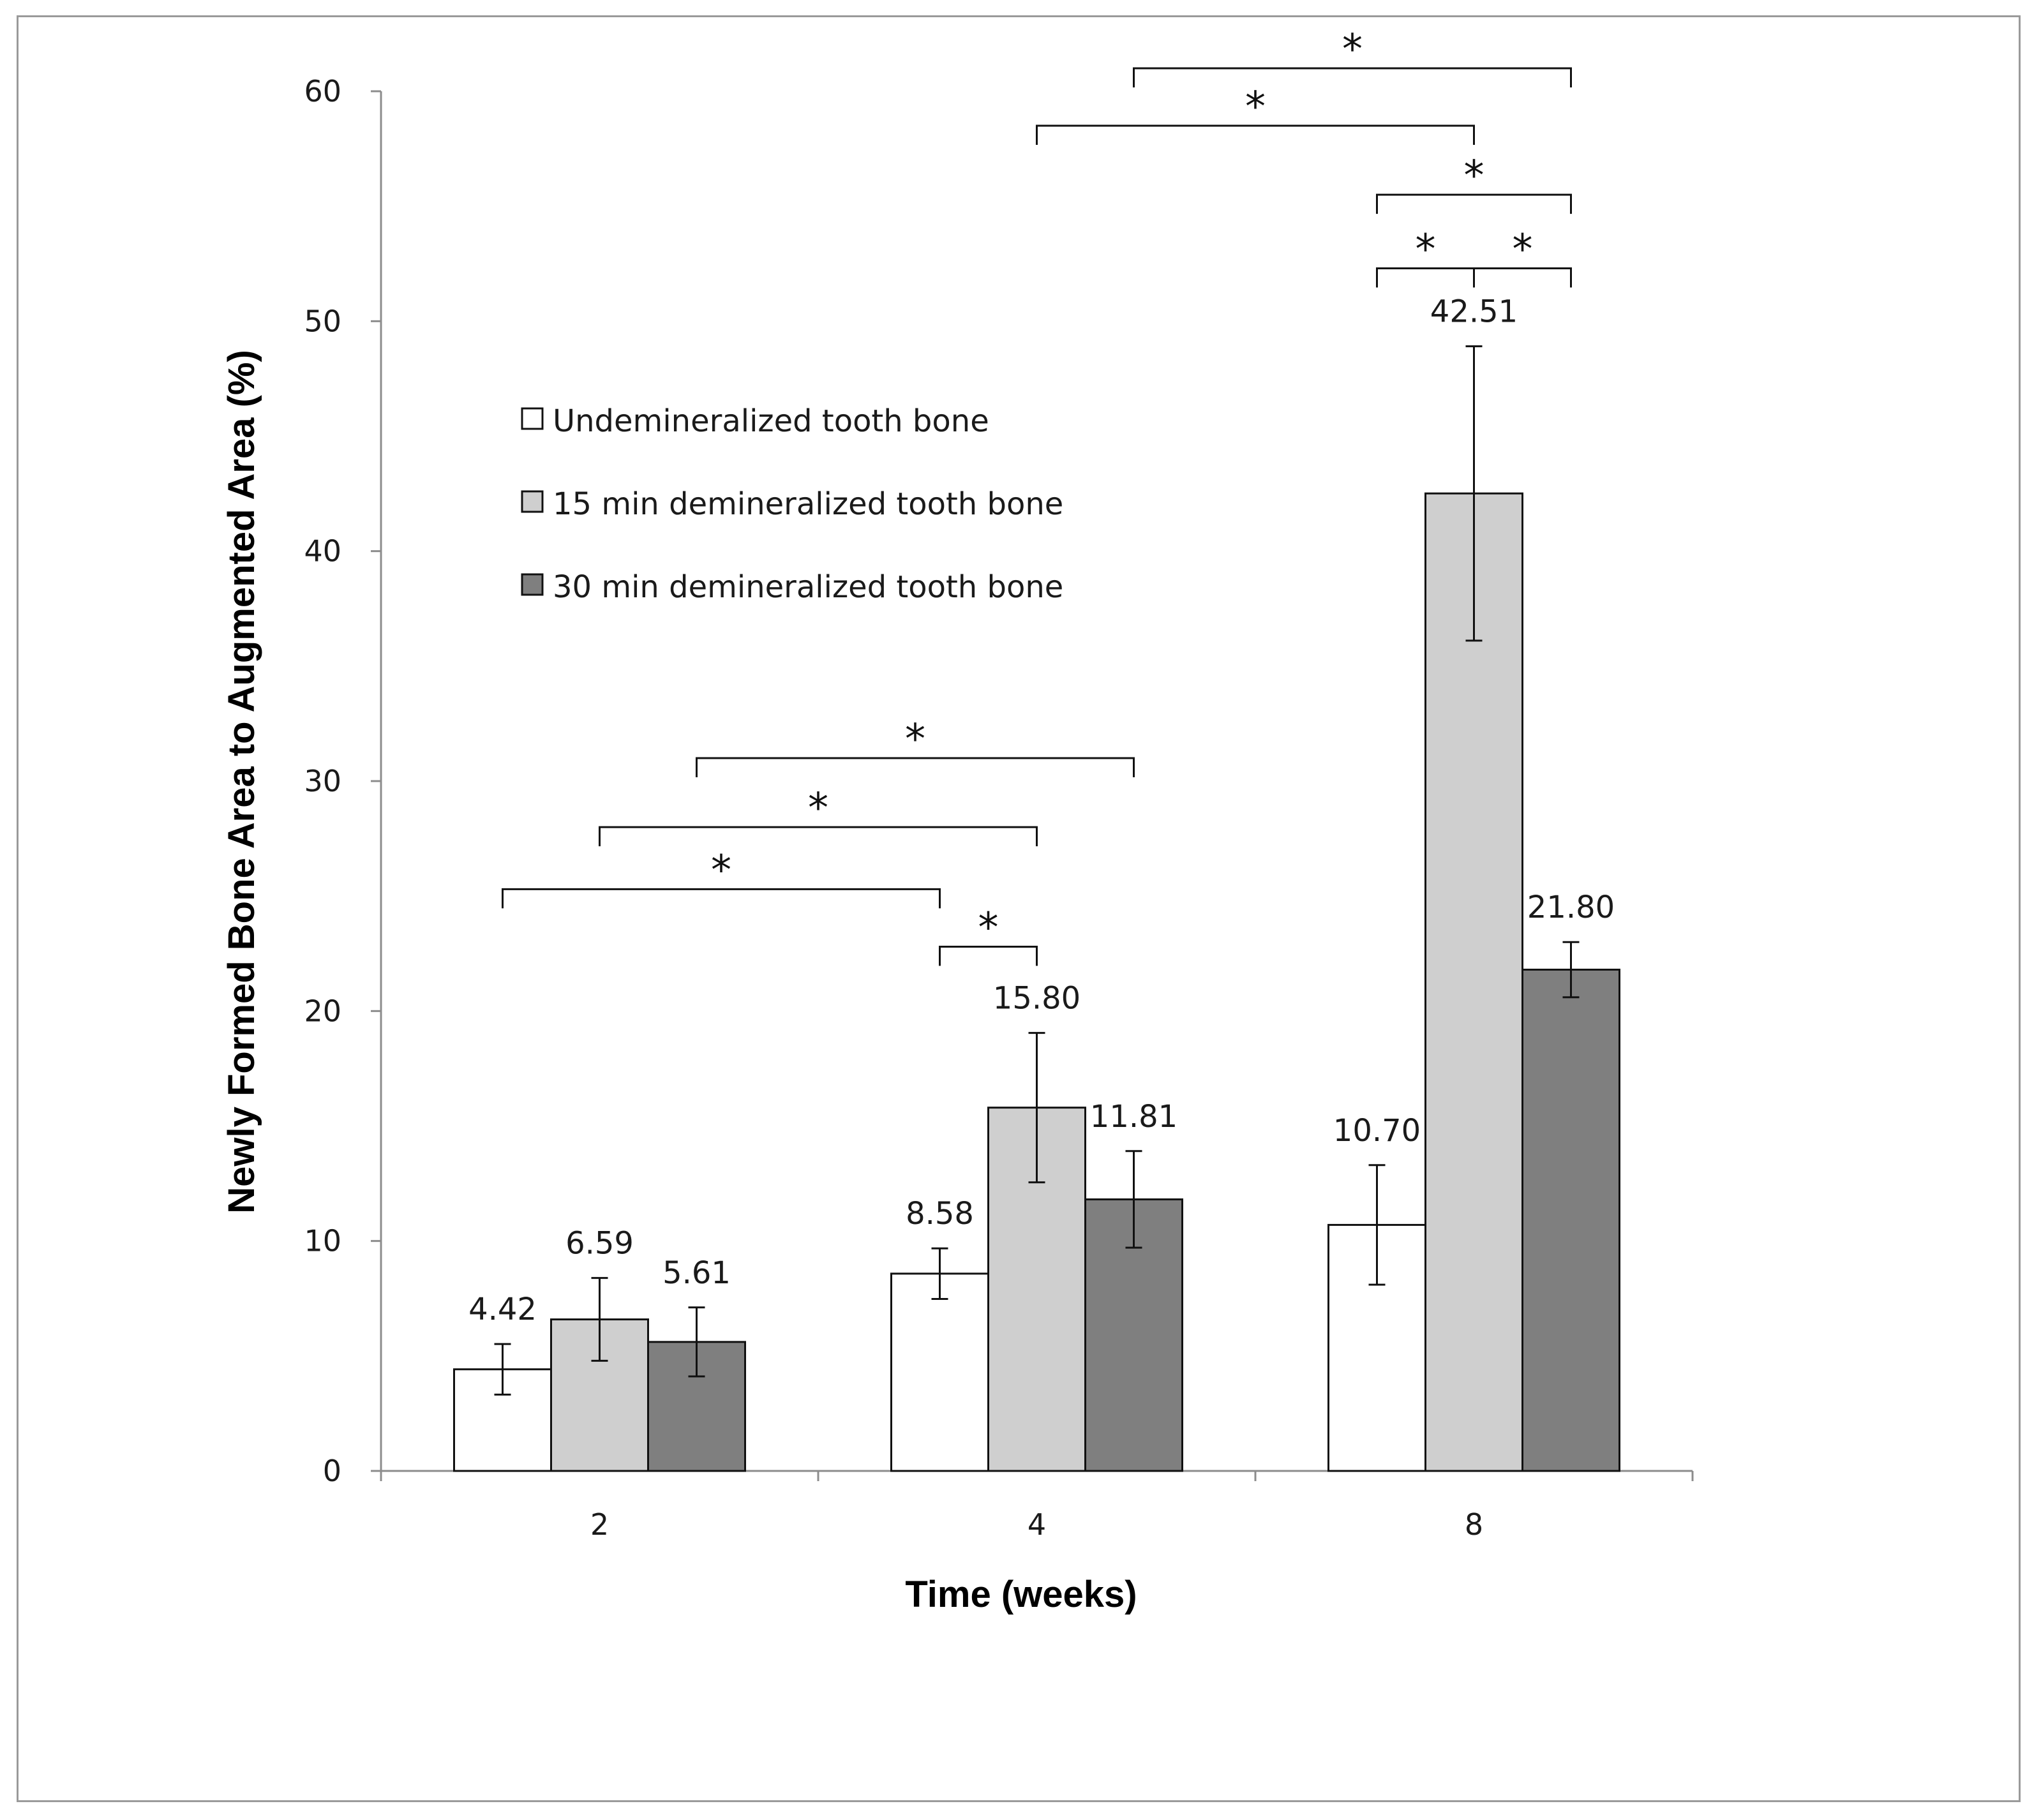 This screenshot has width=2041, height=1820. Describe the element at coordinates (599, 1244) in the screenshot. I see `data-label: 6.59` at that location.